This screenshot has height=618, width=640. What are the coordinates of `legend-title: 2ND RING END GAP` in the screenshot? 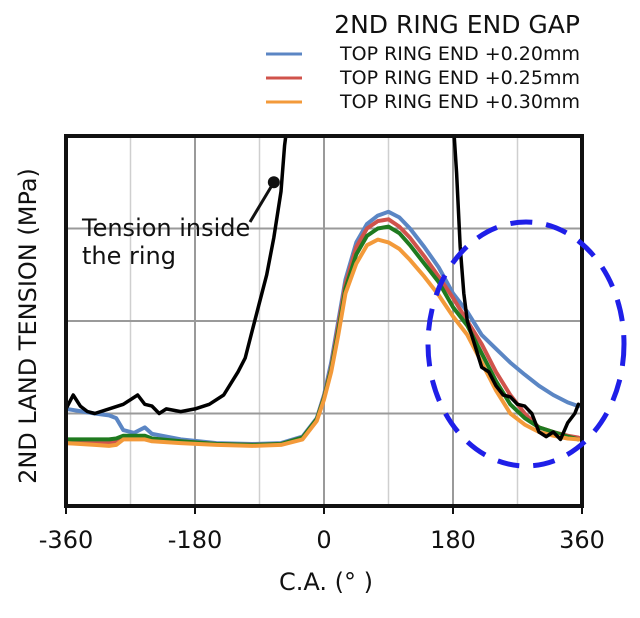 It's located at (457, 24).